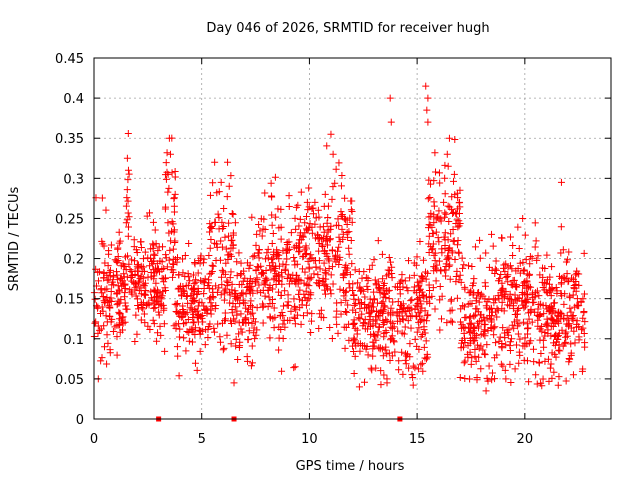 This screenshot has height=480, width=640. What do you see at coordinates (350, 466) in the screenshot?
I see `x-axis-label: GPS time / hours` at bounding box center [350, 466].